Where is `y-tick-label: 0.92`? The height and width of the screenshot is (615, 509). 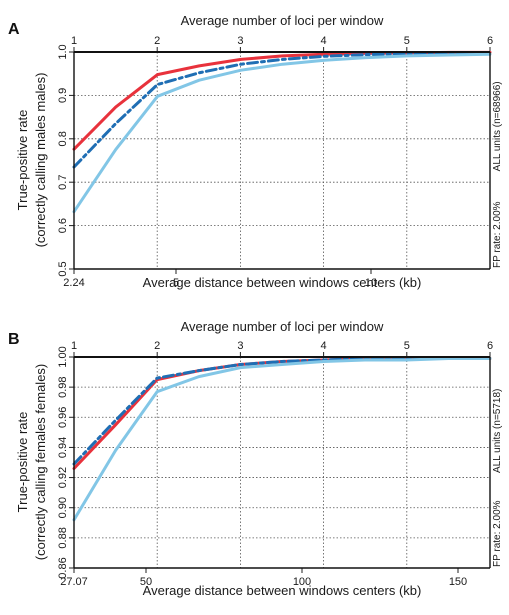 y-tick-label: 0.92 is located at coordinates (63, 477).